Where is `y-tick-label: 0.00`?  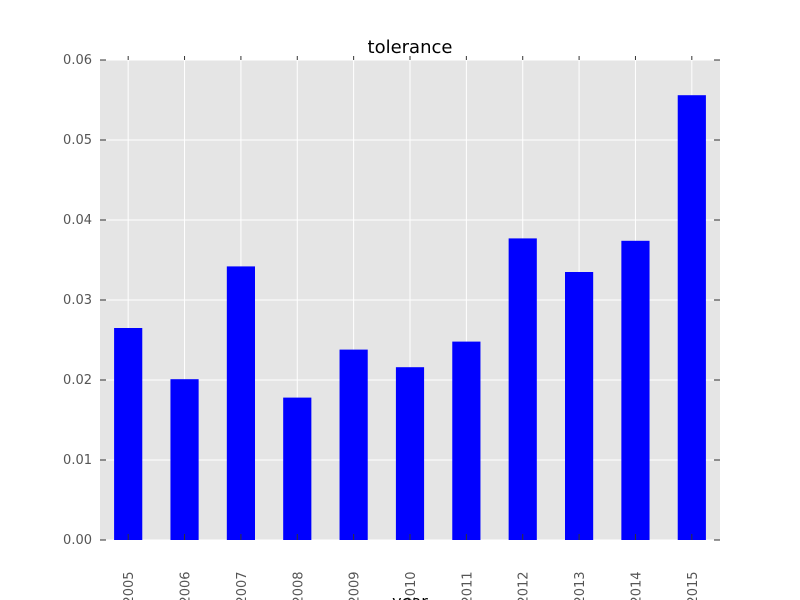
y-tick-label: 0.00 is located at coordinates (77, 540).